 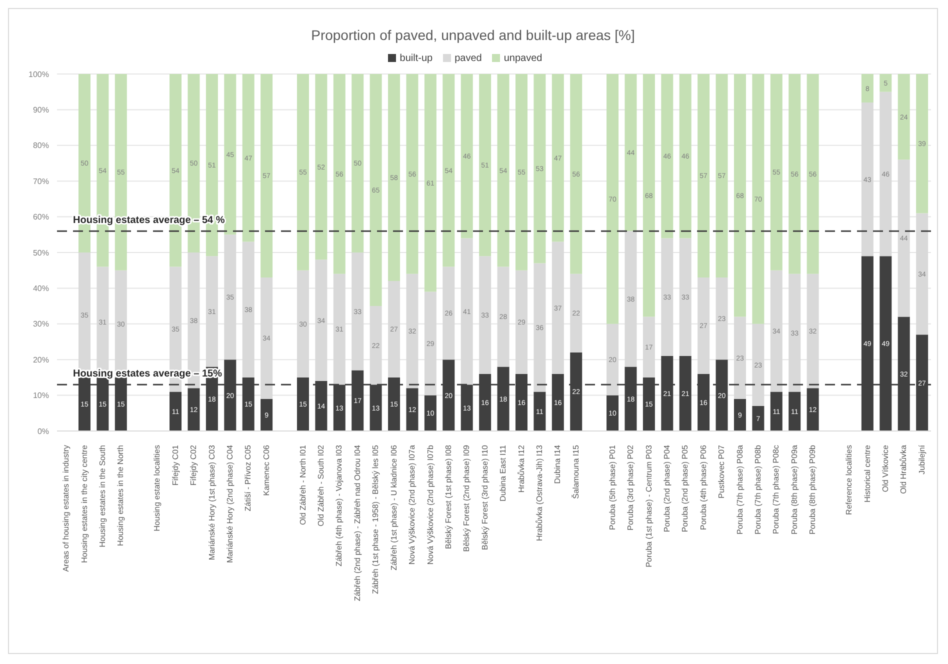 I want to click on x-tick-label: Housing estates in the North, so click(x=121, y=495).